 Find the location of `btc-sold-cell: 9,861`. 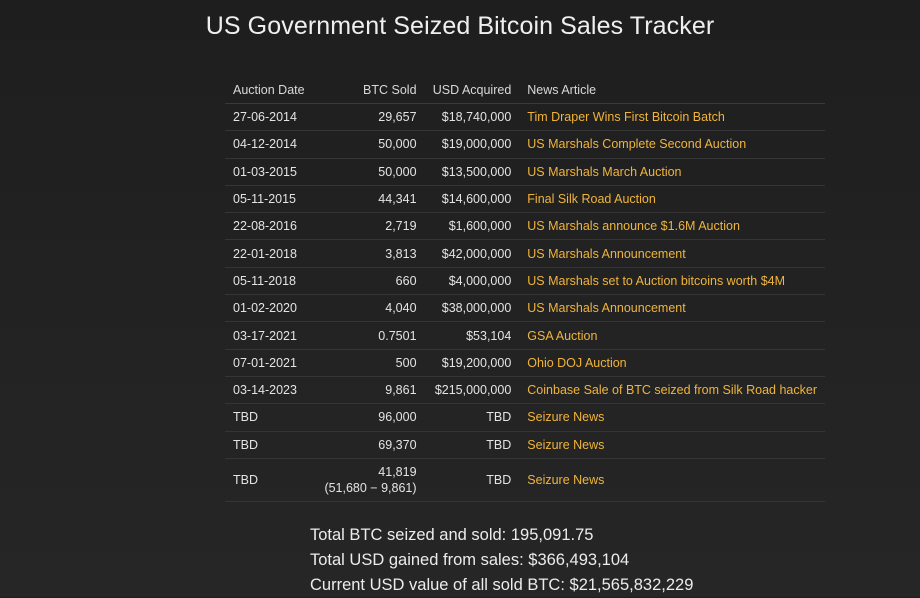

btc-sold-cell: 9,861 is located at coordinates (370, 390).